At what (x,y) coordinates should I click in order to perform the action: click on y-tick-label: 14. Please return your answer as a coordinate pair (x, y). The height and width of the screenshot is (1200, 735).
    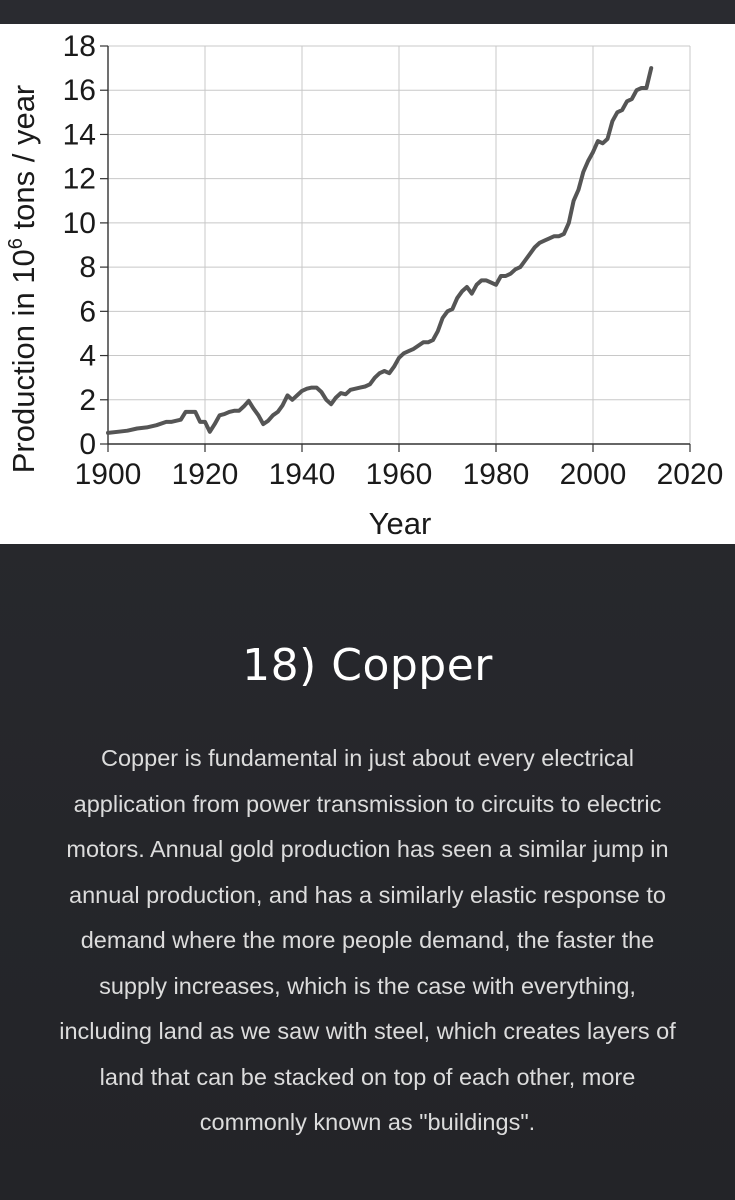
    Looking at the image, I should click on (79, 134).